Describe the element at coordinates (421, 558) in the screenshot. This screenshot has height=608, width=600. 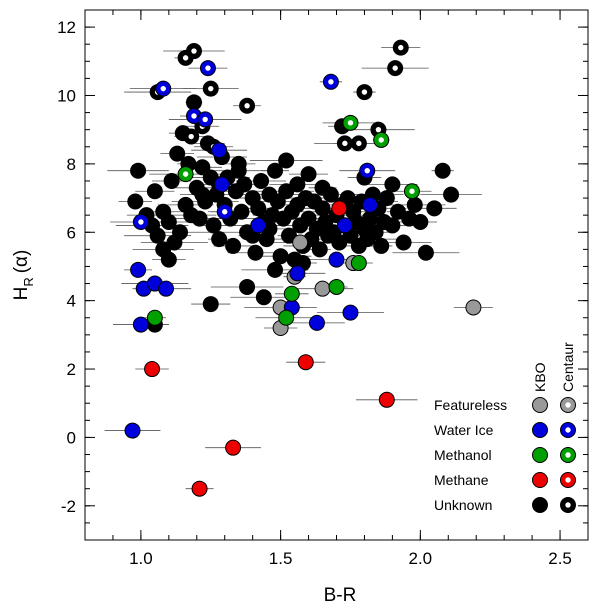
I see `x-tick-label: 2.0` at that location.